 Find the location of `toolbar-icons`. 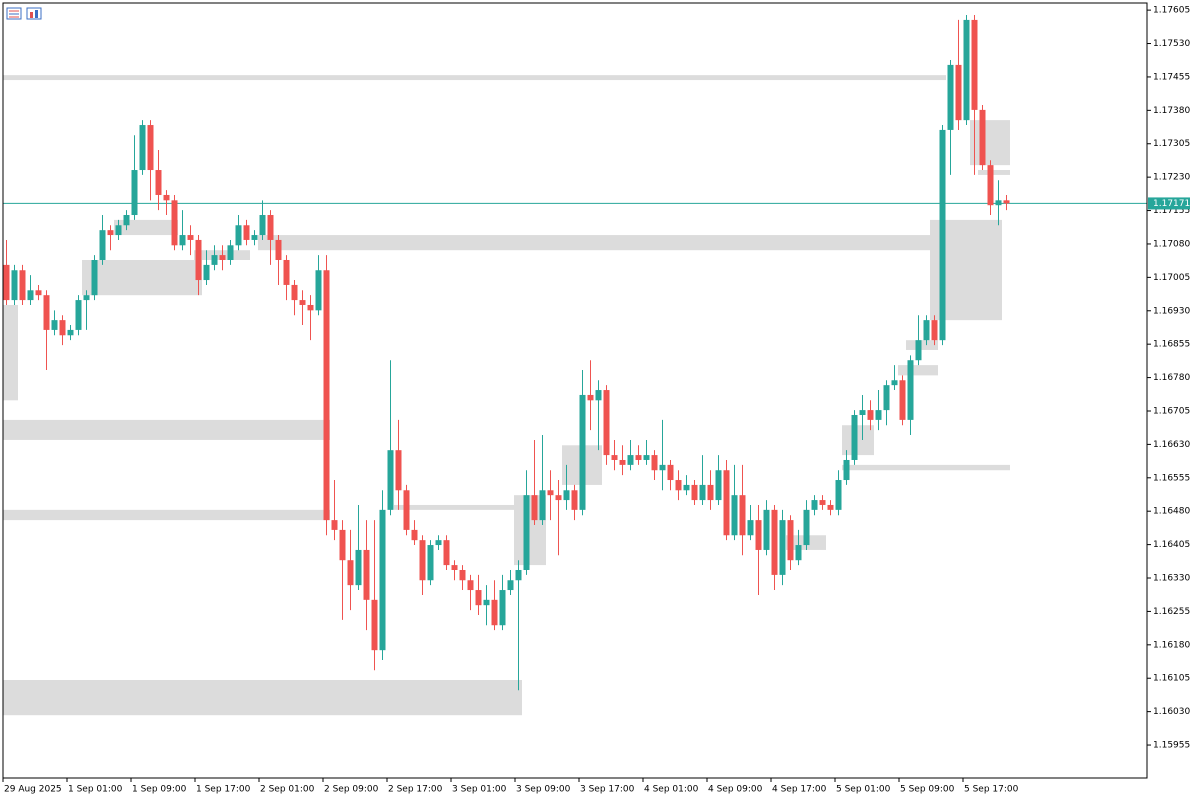

toolbar-icons is located at coordinates (24, 13).